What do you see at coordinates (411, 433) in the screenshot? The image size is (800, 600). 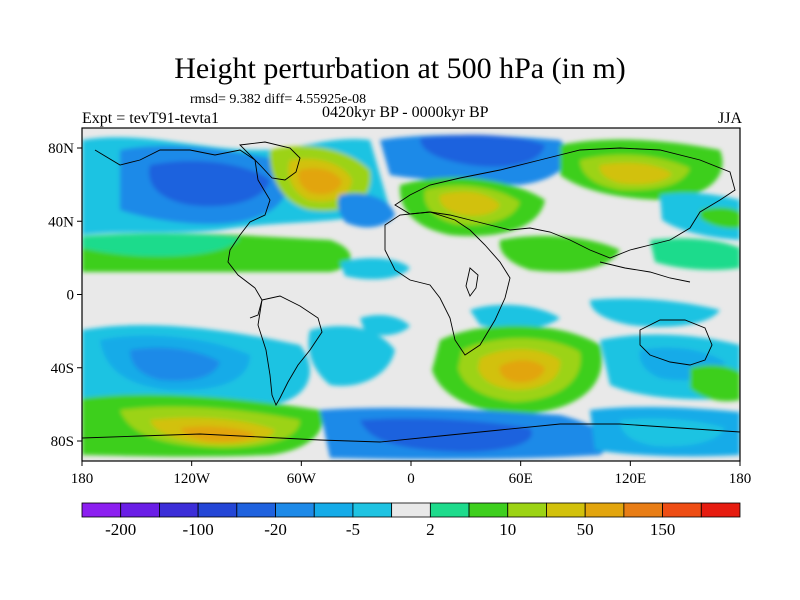 I see `antarctica-coast` at bounding box center [411, 433].